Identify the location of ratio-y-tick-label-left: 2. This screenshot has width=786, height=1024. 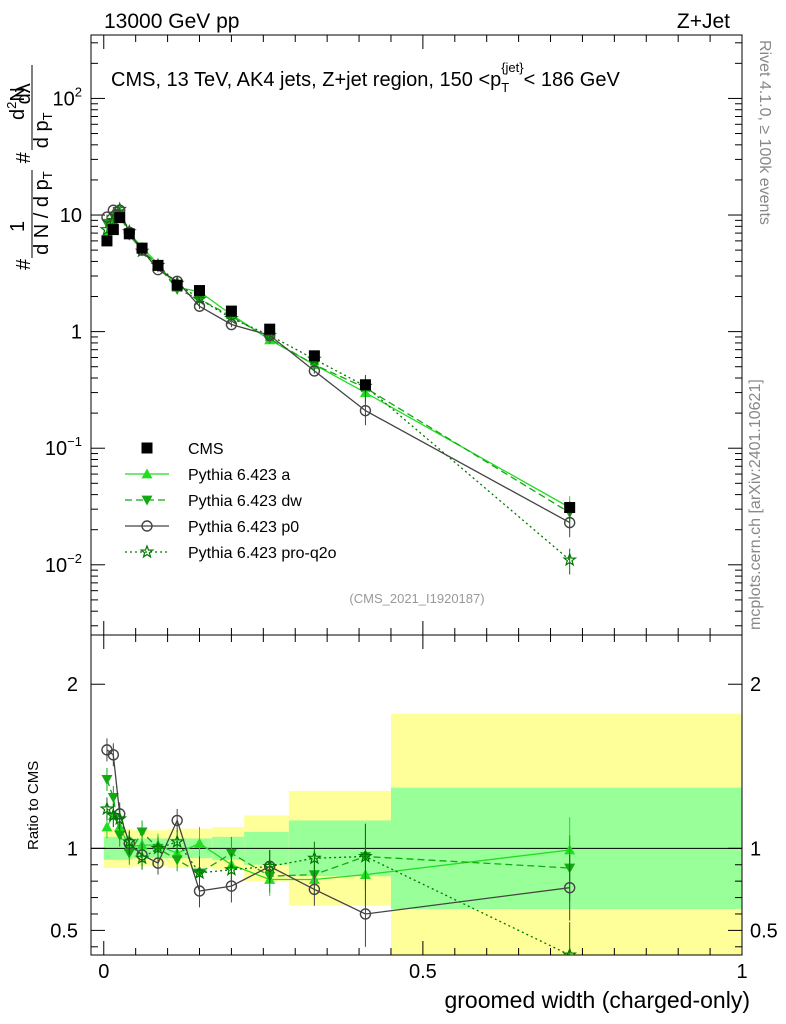
(72, 685).